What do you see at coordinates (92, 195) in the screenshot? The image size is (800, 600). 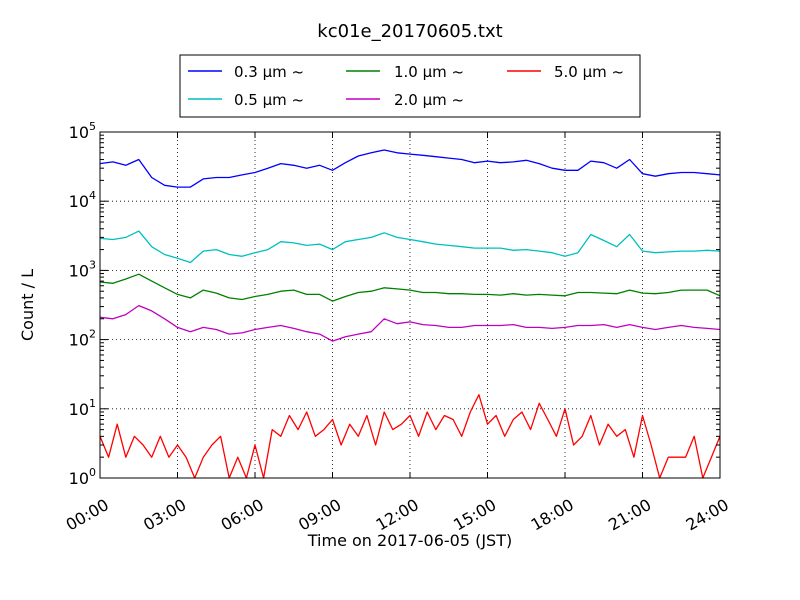 I see `y-tick-exponent: 4` at bounding box center [92, 195].